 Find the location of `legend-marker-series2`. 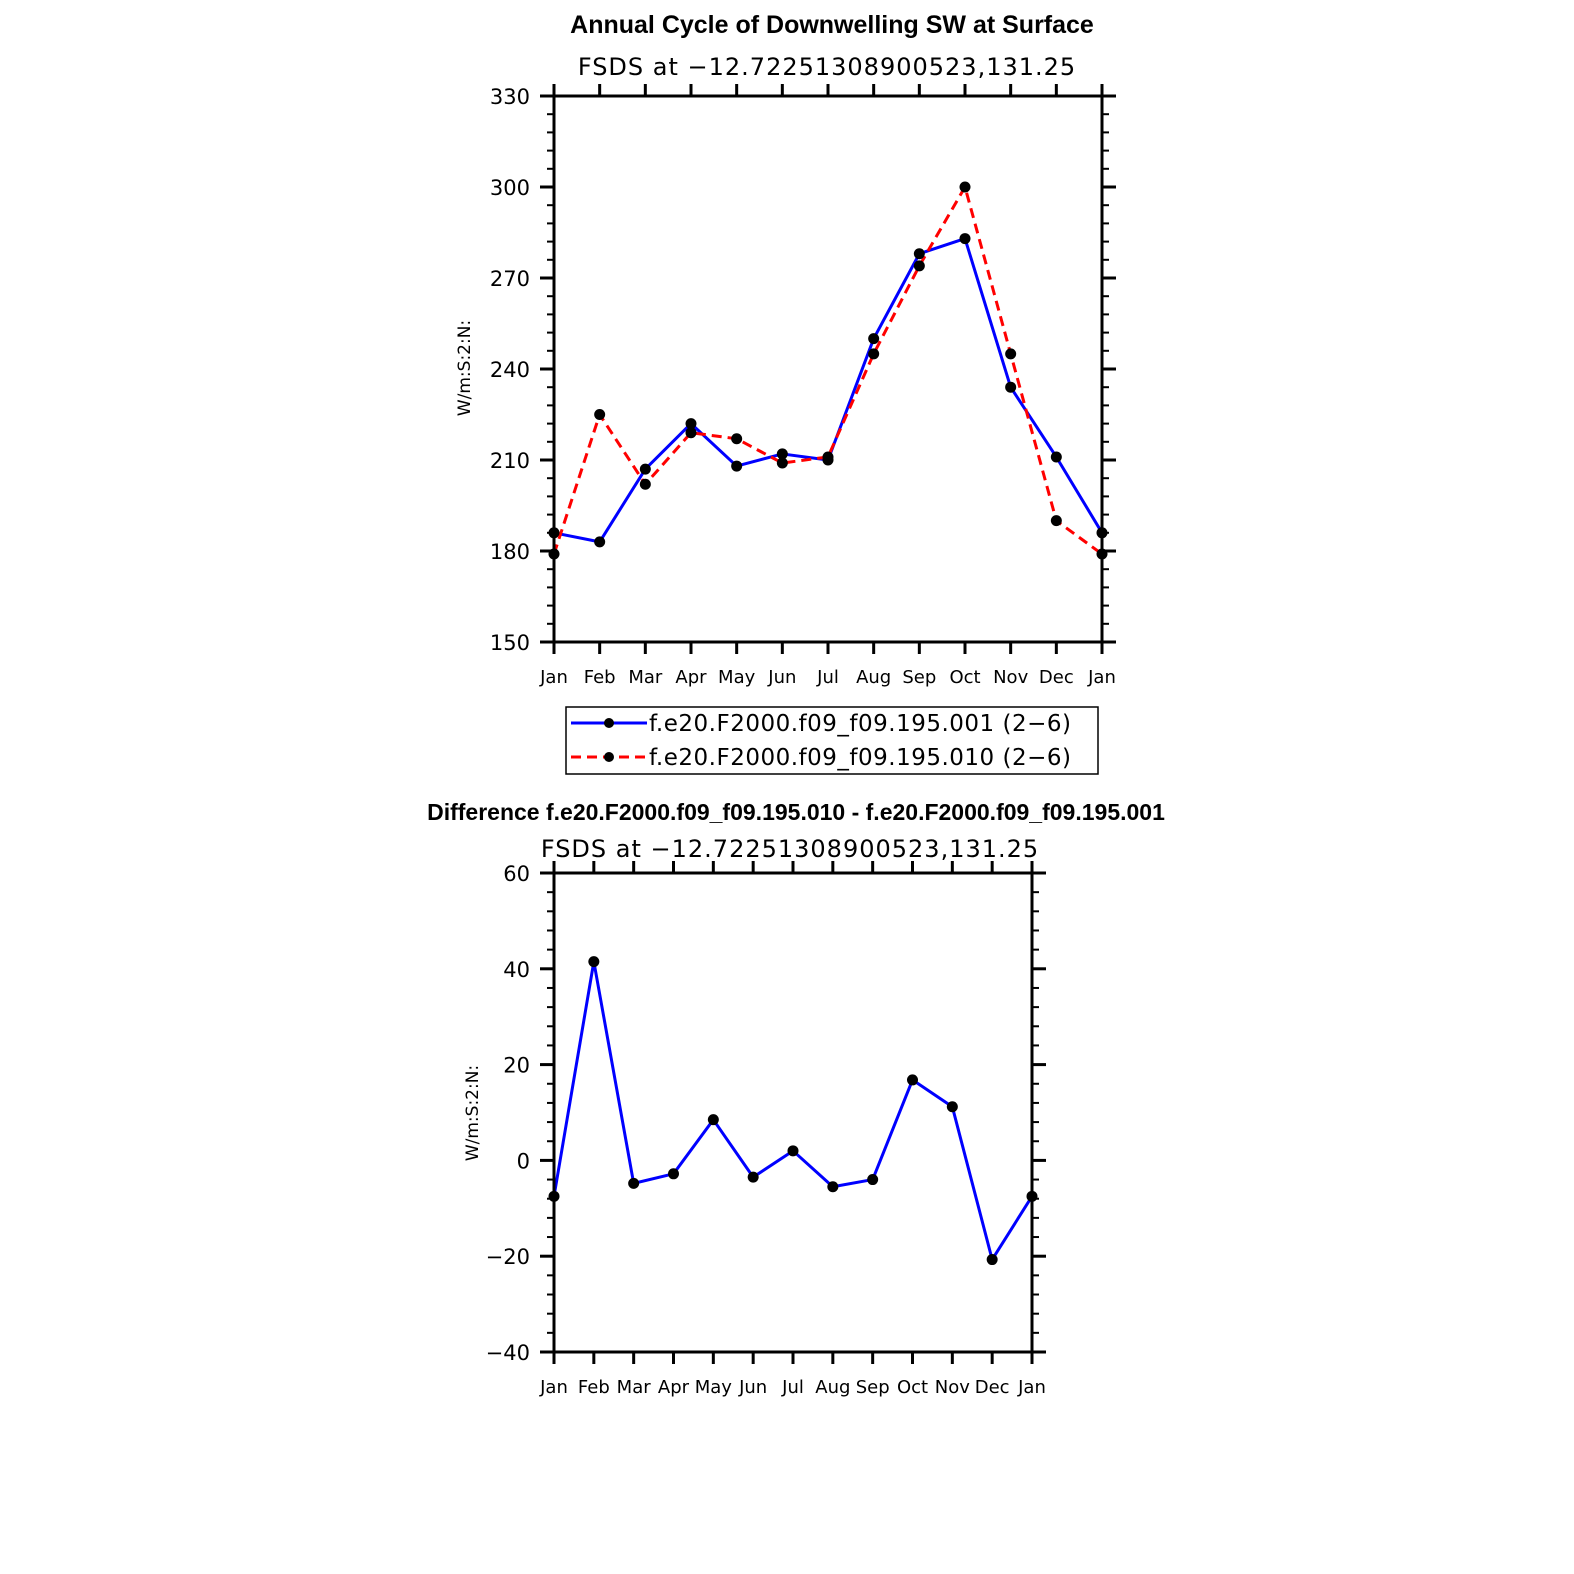

legend-marker-series2 is located at coordinates (609, 757).